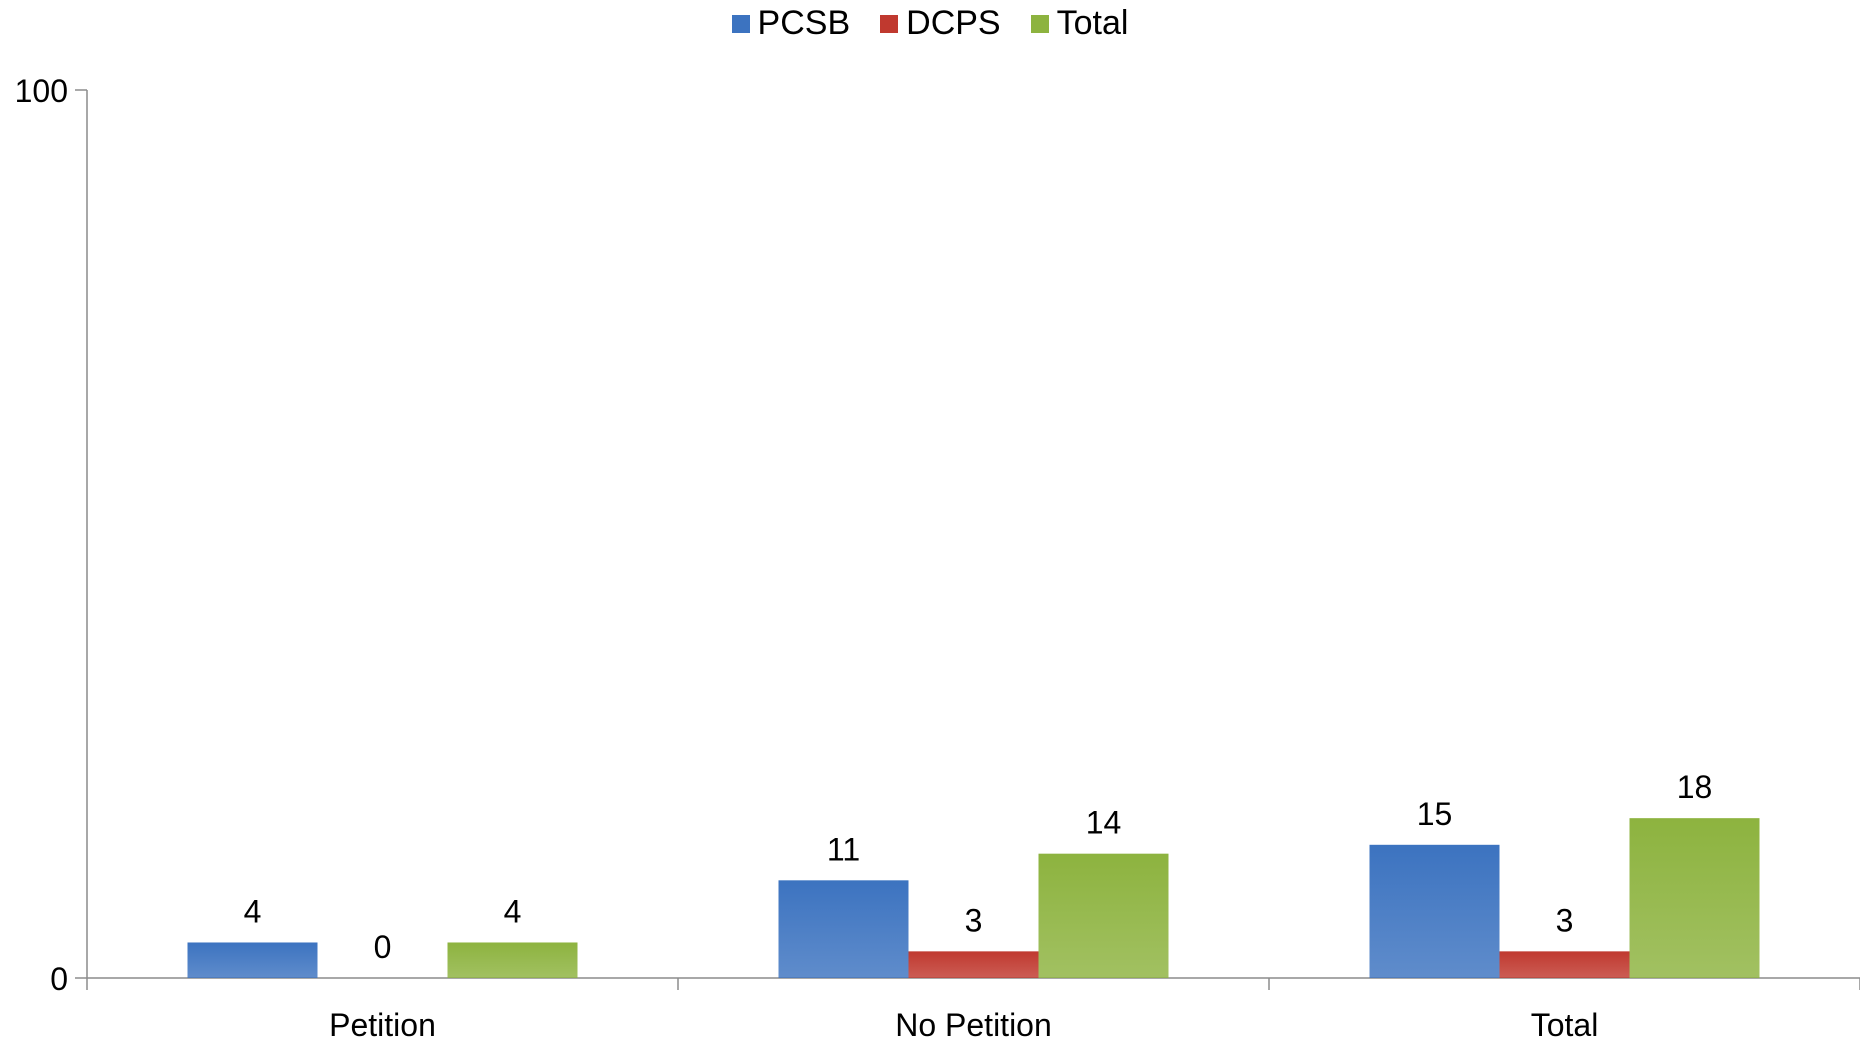  Describe the element at coordinates (843, 929) in the screenshot. I see `bar-pcsb-no-petition` at that location.